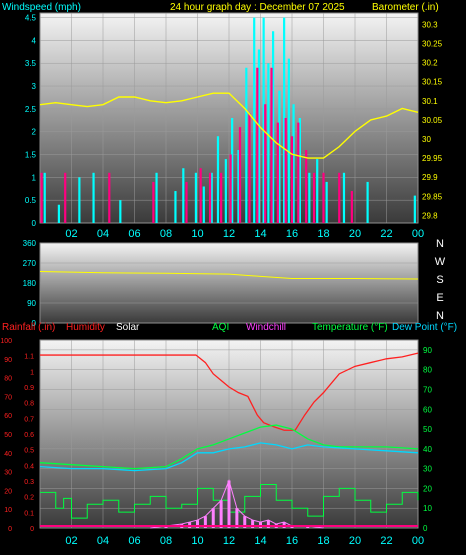 This screenshot has width=466, height=555. Describe the element at coordinates (229, 234) in the screenshot. I see `wind-x-tick-label: 12` at that location.